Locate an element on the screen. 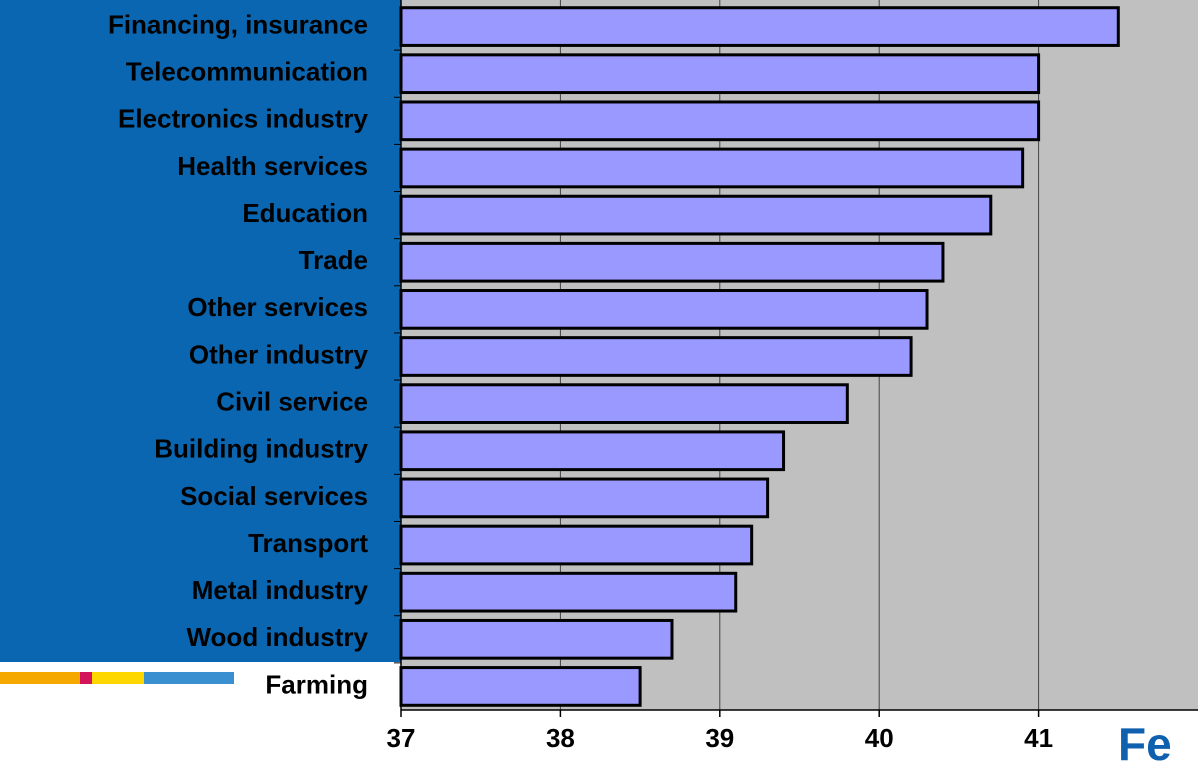  y-tick-label: Trade is located at coordinates (333, 260).